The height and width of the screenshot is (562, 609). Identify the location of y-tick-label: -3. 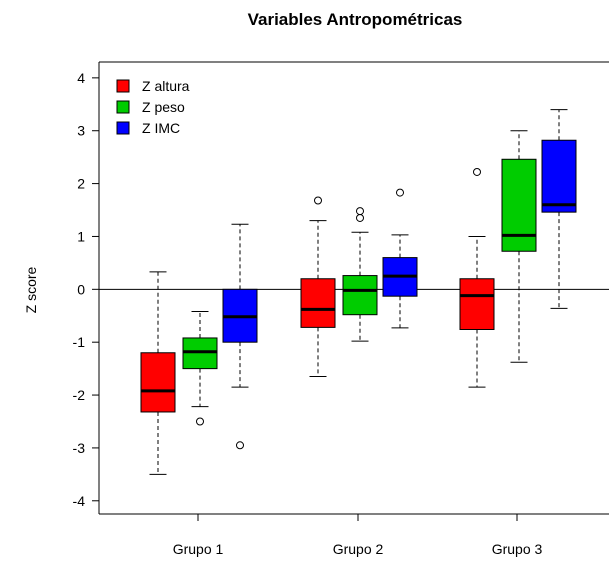
(79, 448).